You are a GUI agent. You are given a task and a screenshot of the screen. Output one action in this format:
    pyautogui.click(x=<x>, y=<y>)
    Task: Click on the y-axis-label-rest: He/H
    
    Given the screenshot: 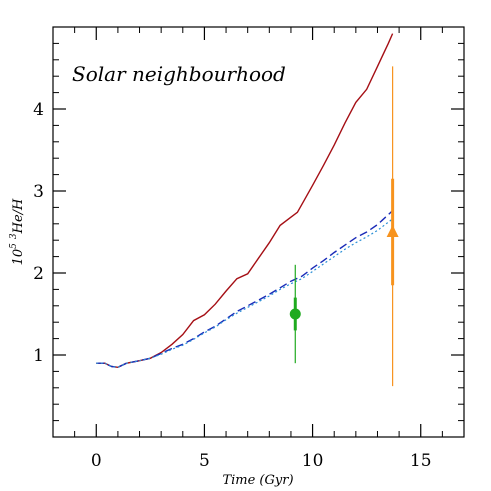 What is the action you would take?
    pyautogui.click(x=18, y=216)
    